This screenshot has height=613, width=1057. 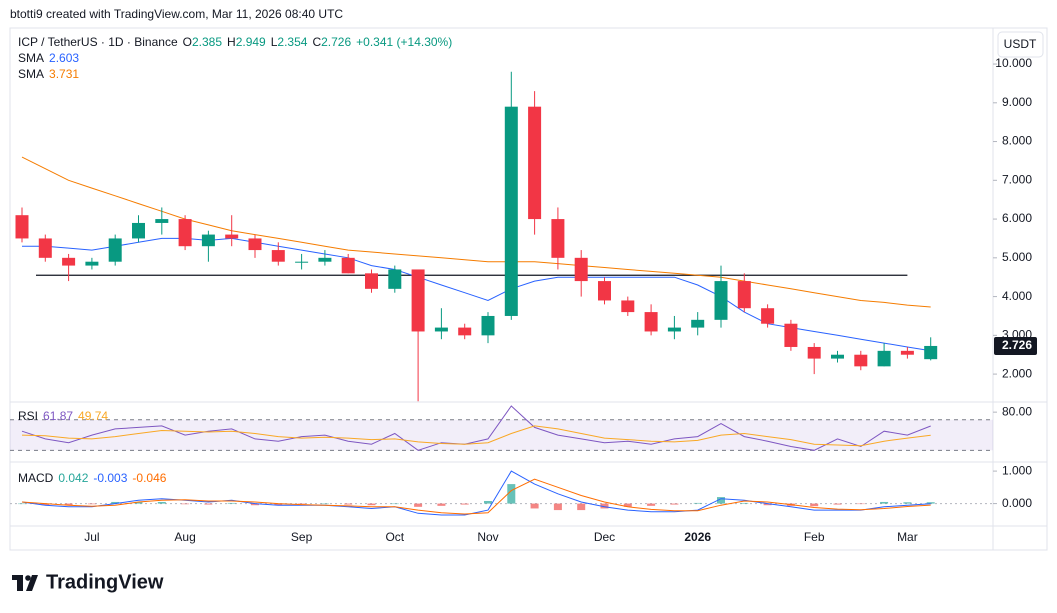 I want to click on brand: TradingView, so click(x=105, y=582).